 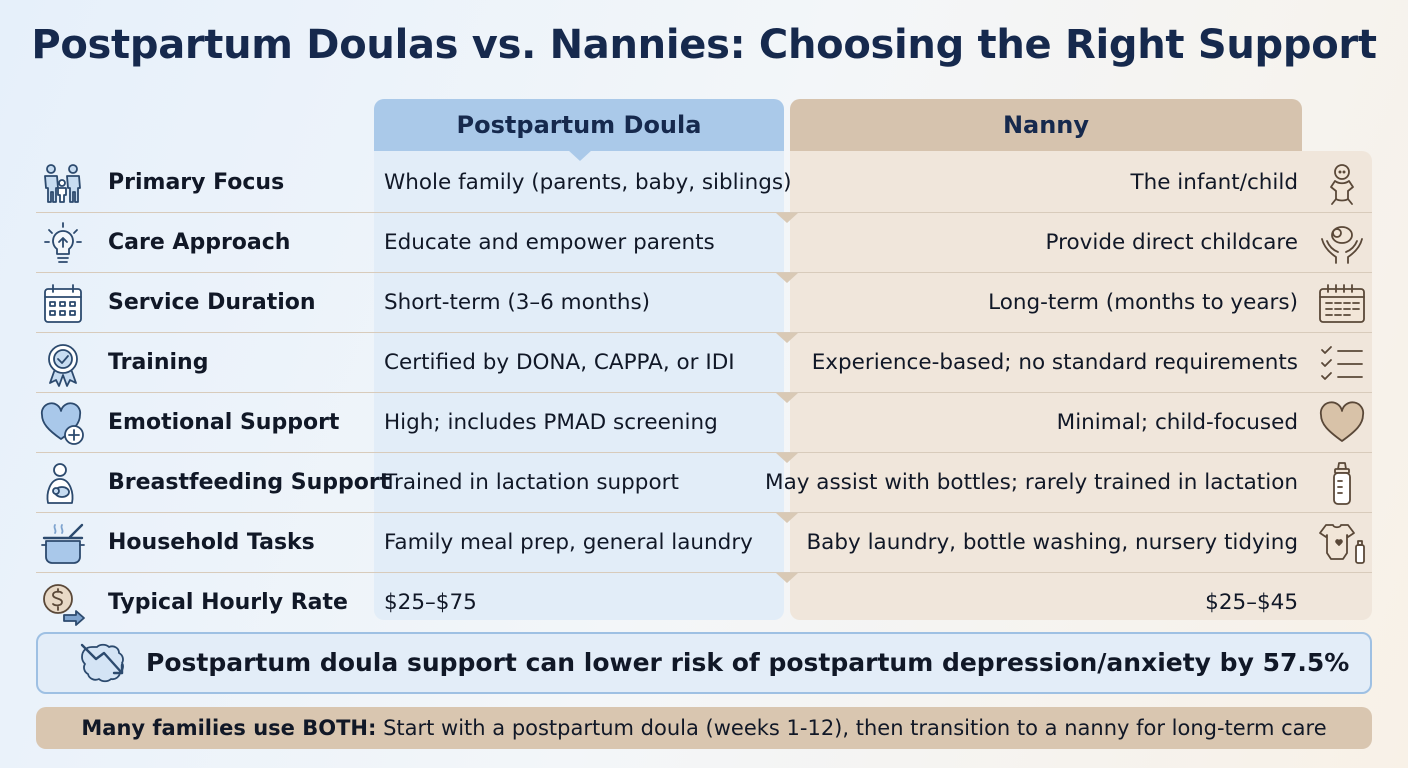 What do you see at coordinates (63, 184) in the screenshot?
I see `family-icon` at bounding box center [63, 184].